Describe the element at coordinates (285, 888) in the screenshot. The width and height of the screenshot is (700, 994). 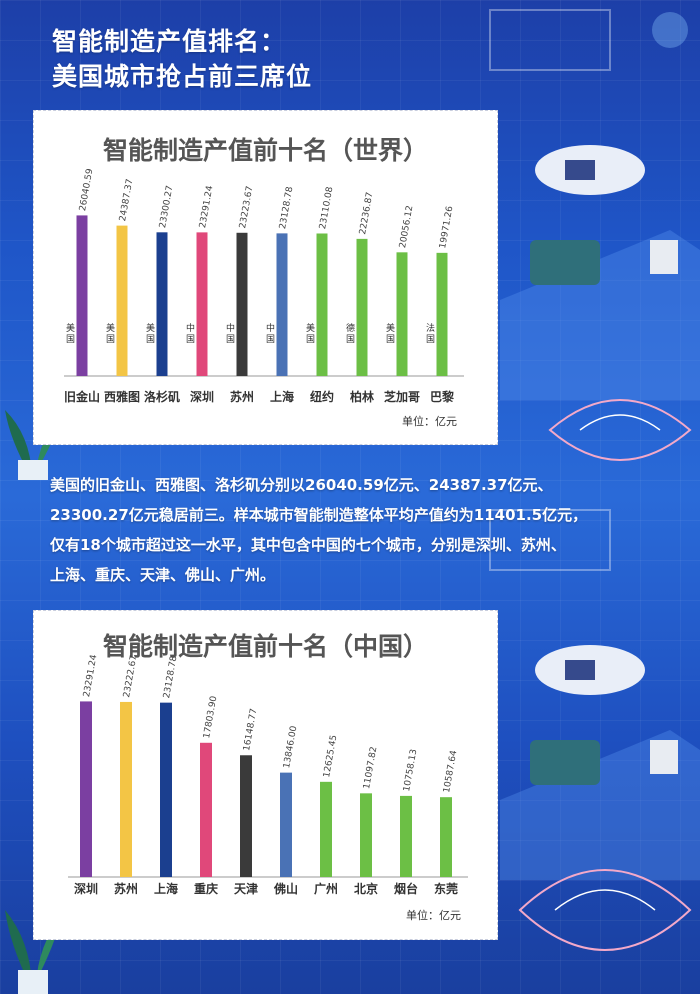
I see `category-label: 佛山` at that location.